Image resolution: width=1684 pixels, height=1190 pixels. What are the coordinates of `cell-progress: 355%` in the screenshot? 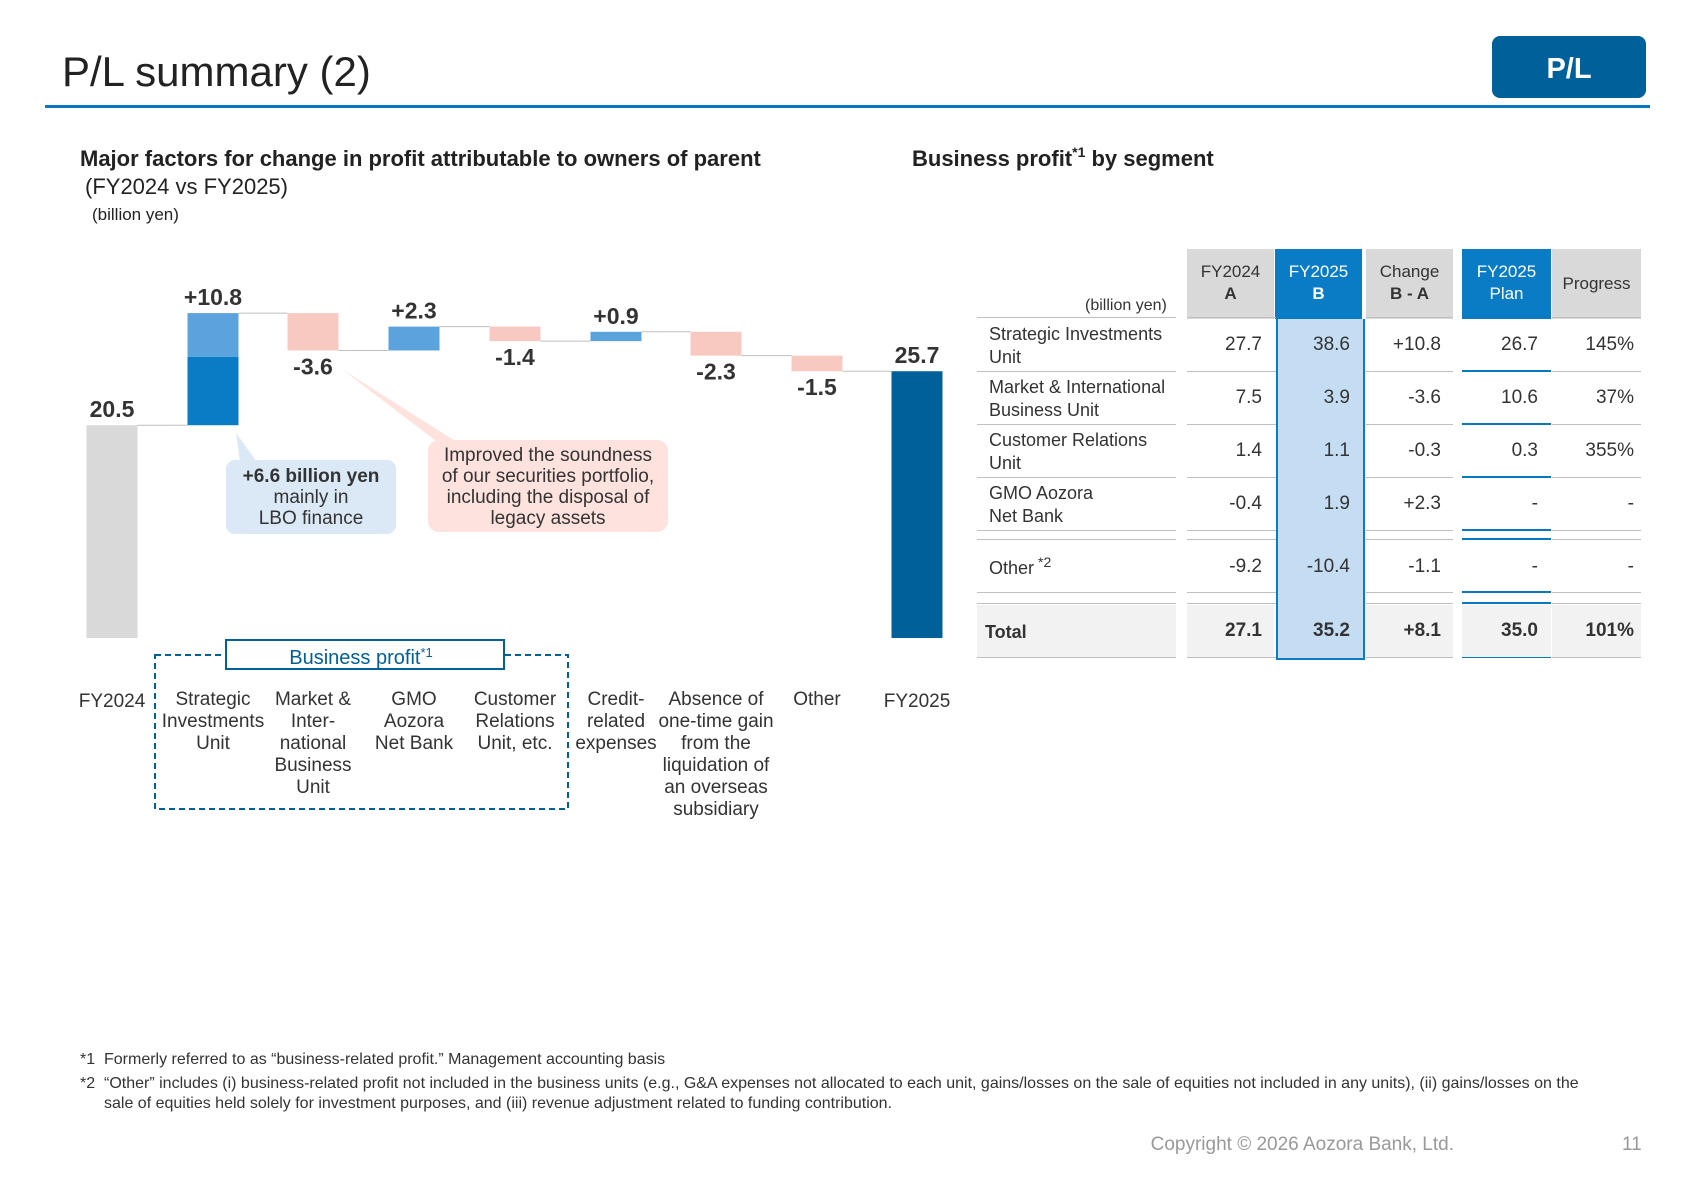 It's located at (1609, 450).